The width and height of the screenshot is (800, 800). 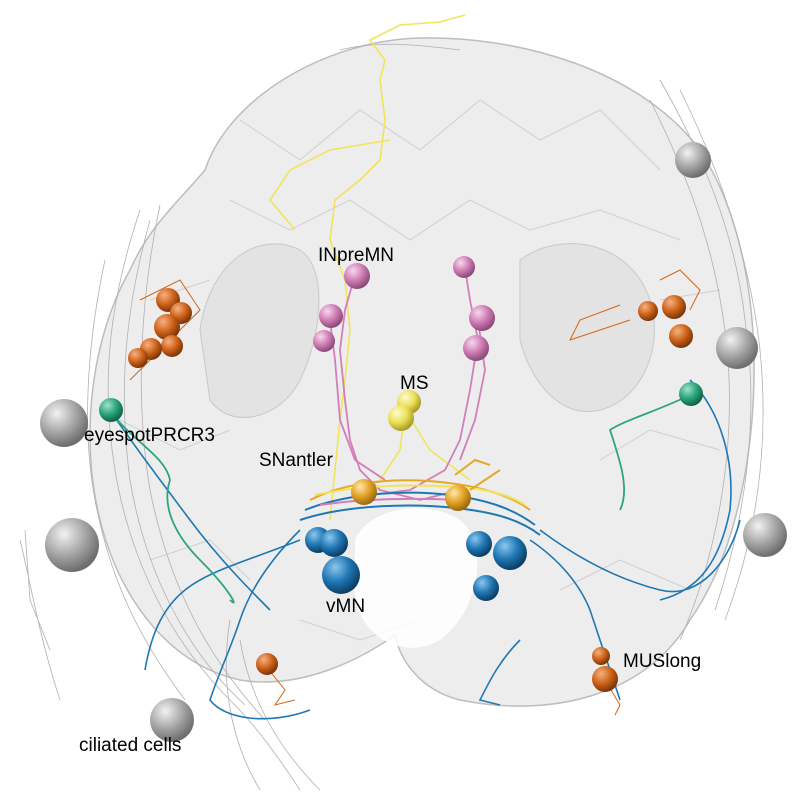 What do you see at coordinates (356, 255) in the screenshot?
I see `label-inpremn: INpreMN` at bounding box center [356, 255].